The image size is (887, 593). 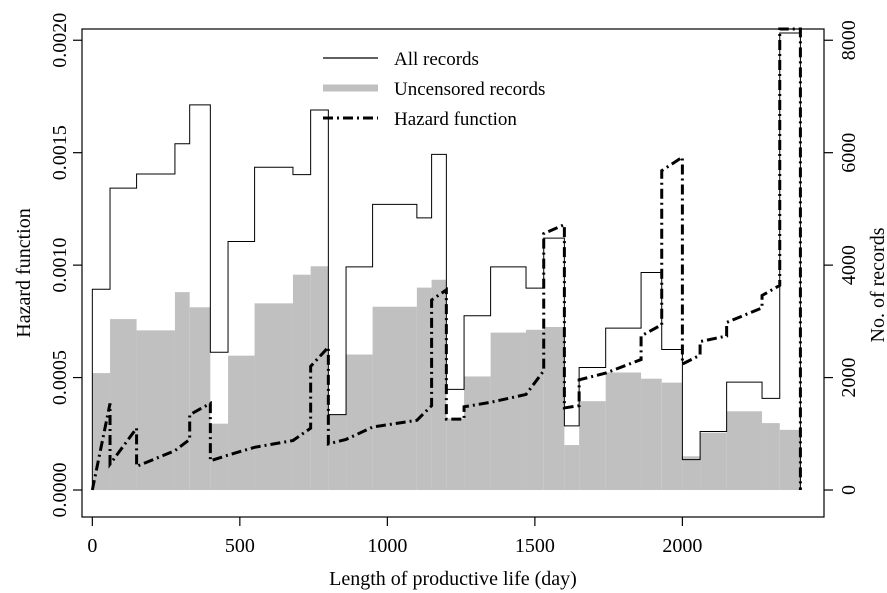 What do you see at coordinates (849, 490) in the screenshot?
I see `right-y-tick-label: 0` at bounding box center [849, 490].